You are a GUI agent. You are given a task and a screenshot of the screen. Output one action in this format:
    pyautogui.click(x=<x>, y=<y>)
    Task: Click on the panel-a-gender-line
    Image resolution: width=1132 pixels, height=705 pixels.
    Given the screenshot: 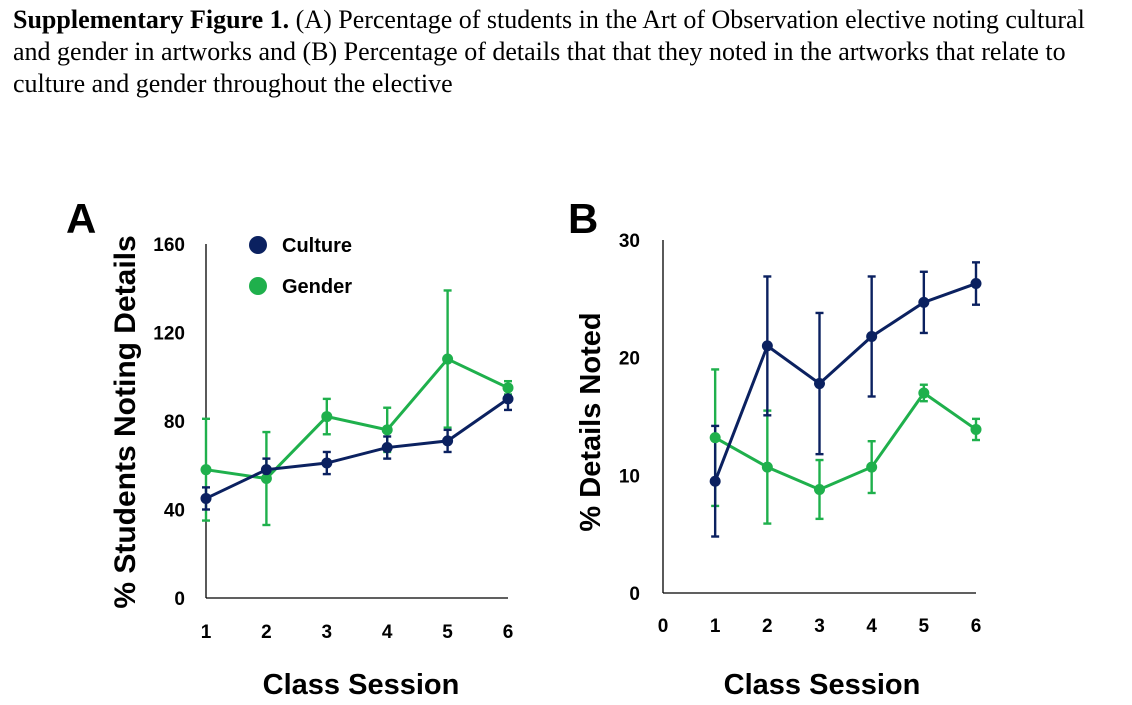 What is the action you would take?
    pyautogui.click(x=357, y=419)
    